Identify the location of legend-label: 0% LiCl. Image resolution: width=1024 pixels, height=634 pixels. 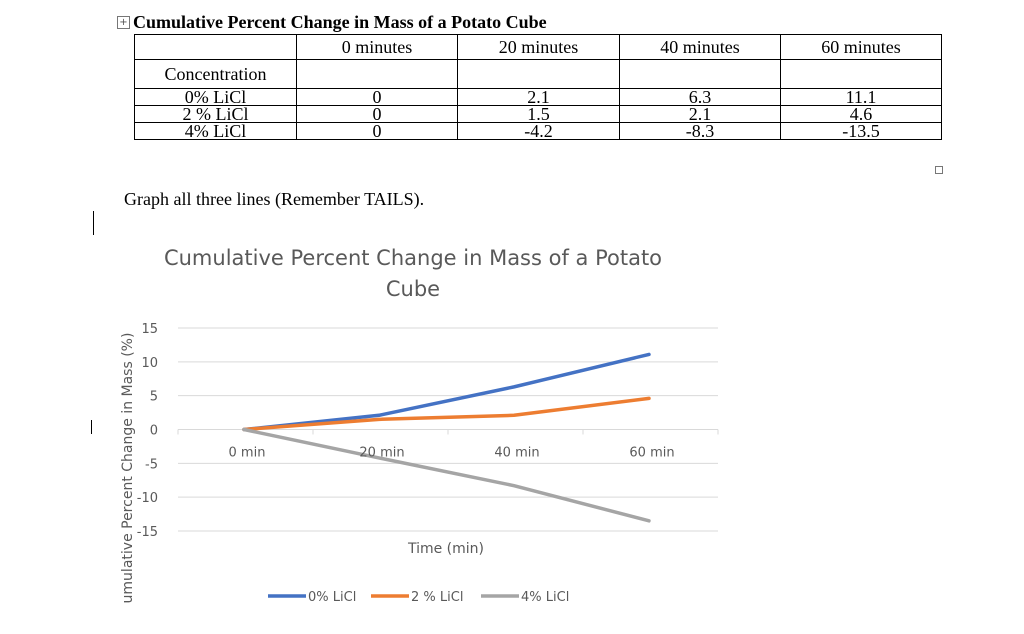
(332, 597).